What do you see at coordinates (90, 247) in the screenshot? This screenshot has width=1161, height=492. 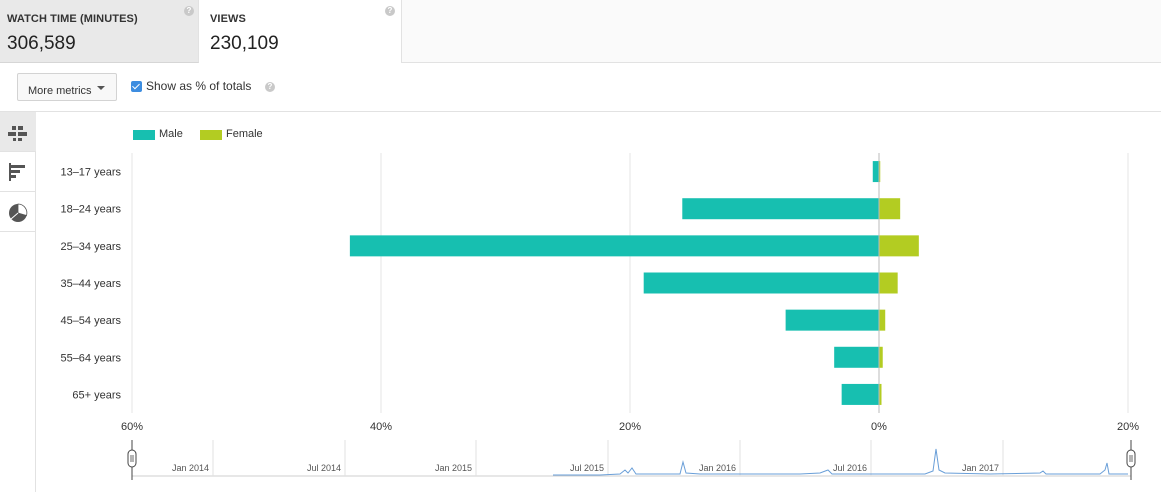 I see `category-label: 25–34 years` at bounding box center [90, 247].